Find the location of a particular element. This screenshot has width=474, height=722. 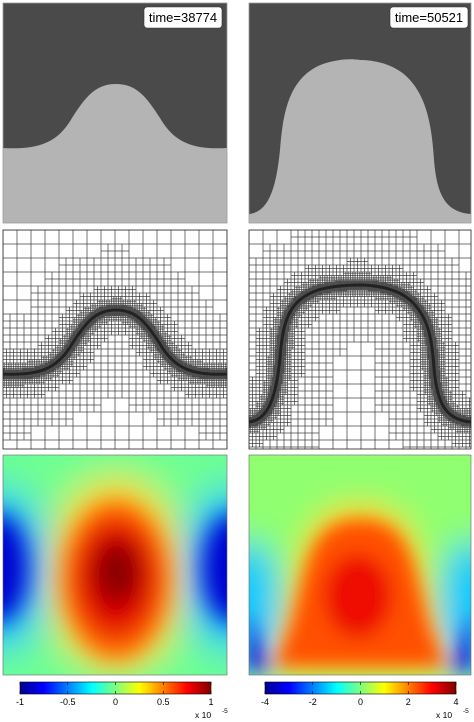

interface-light-region-left is located at coordinates (115, 153).